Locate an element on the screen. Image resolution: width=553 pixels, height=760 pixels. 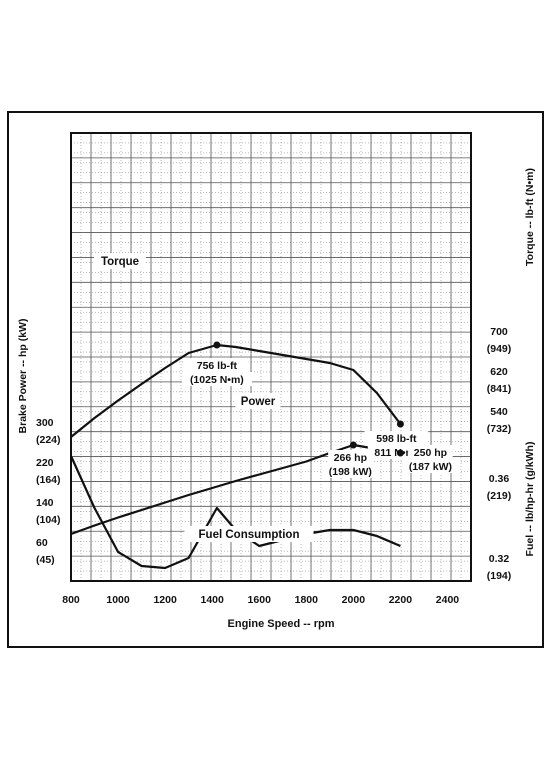
x-axis-label: Engine Speed -- rpm is located at coordinates (281, 624).